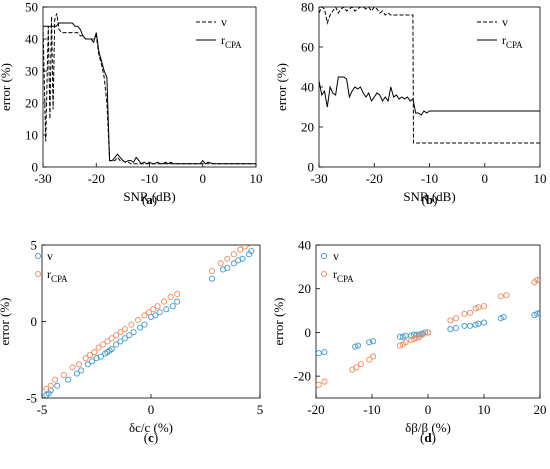 Image resolution: width=550 pixels, height=469 pixels. I want to click on x-axis-label: δc/c (%), so click(151, 427).